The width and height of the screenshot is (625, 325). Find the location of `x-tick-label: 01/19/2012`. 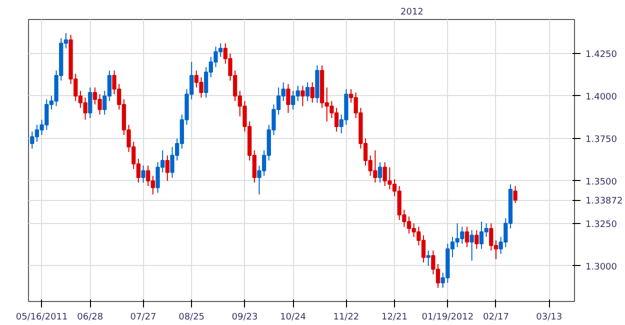

x-tick-label: 01/19/2012 is located at coordinates (448, 317).